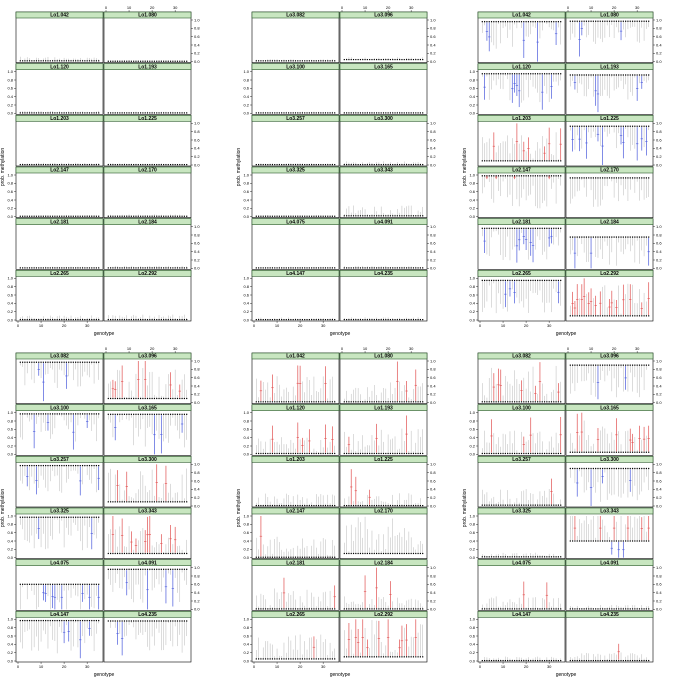 The image size is (674, 680). Describe the element at coordinates (59, 378) in the screenshot. I see `panel-frame` at that location.